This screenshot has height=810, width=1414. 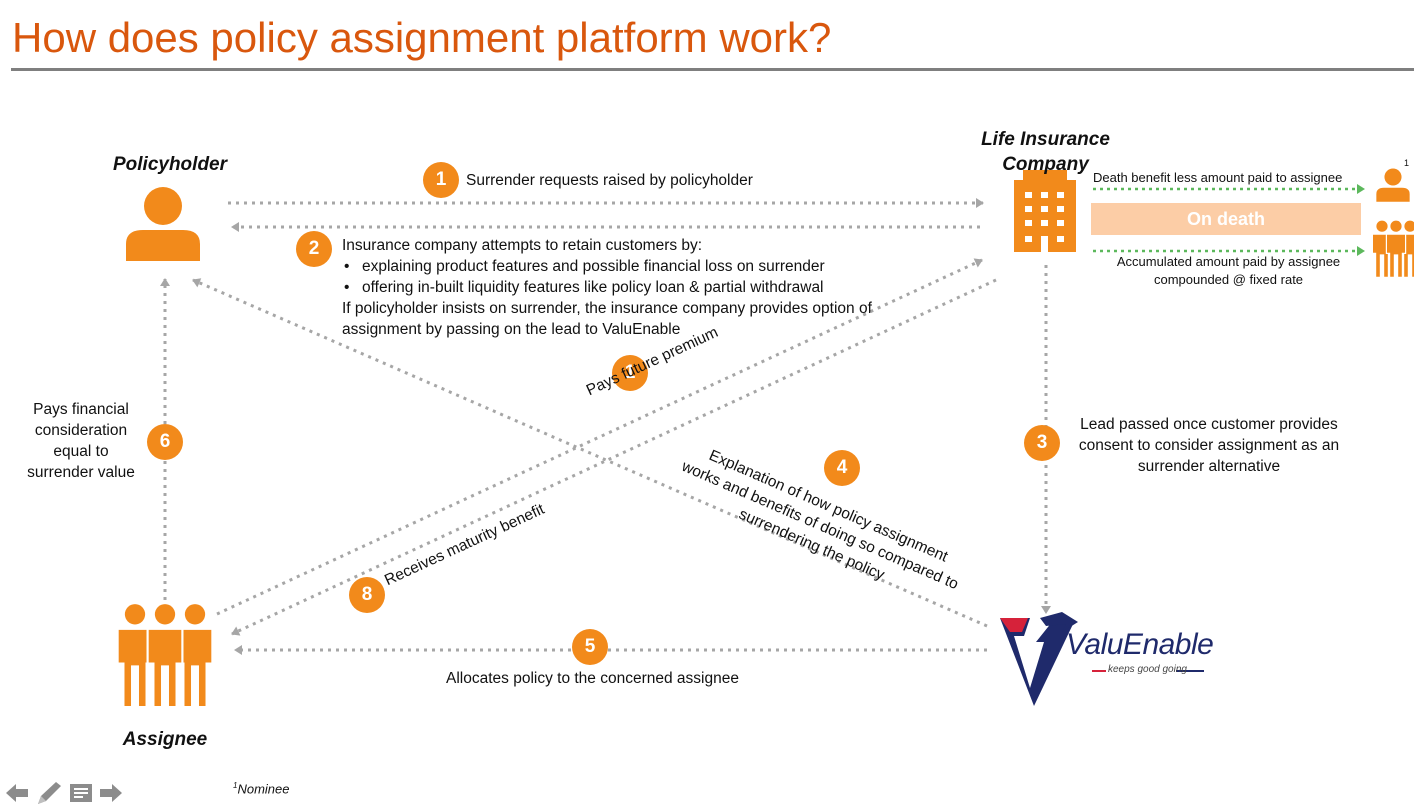 What do you see at coordinates (441, 180) in the screenshot?
I see `step1-badge: 1` at bounding box center [441, 180].